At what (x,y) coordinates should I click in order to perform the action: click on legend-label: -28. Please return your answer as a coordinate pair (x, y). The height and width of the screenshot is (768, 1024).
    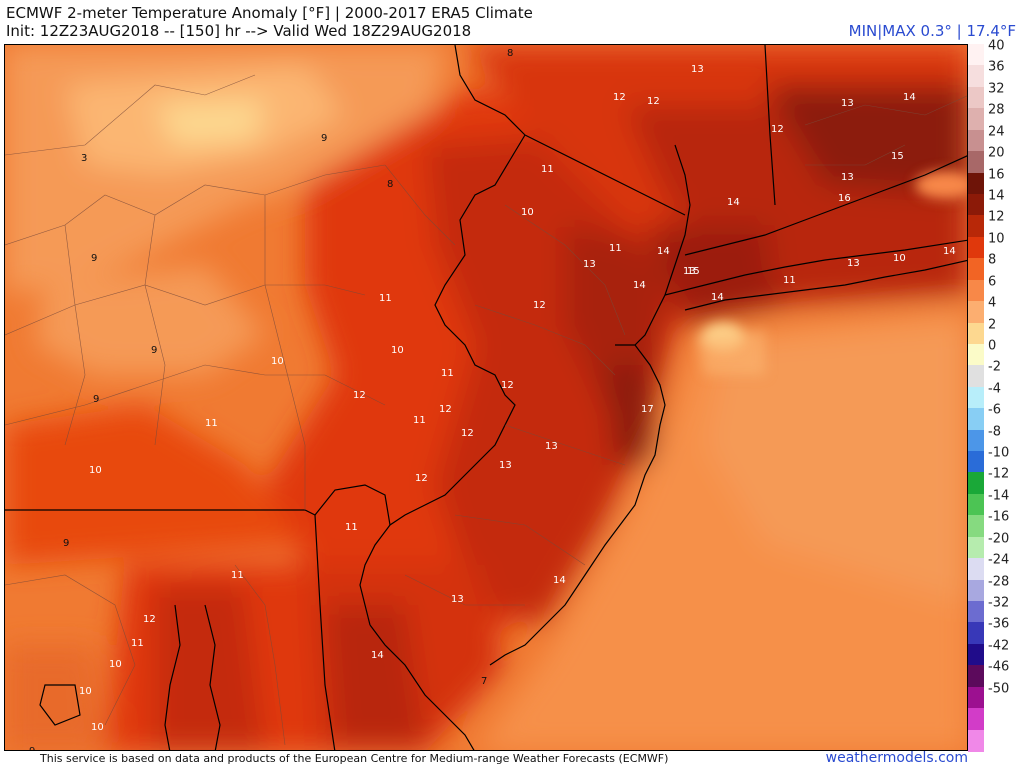
    Looking at the image, I should click on (999, 582).